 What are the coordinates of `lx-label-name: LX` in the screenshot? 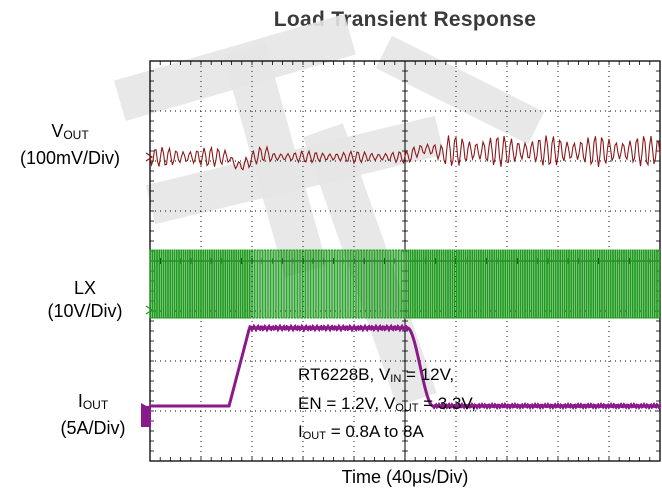 It's located at (85, 288).